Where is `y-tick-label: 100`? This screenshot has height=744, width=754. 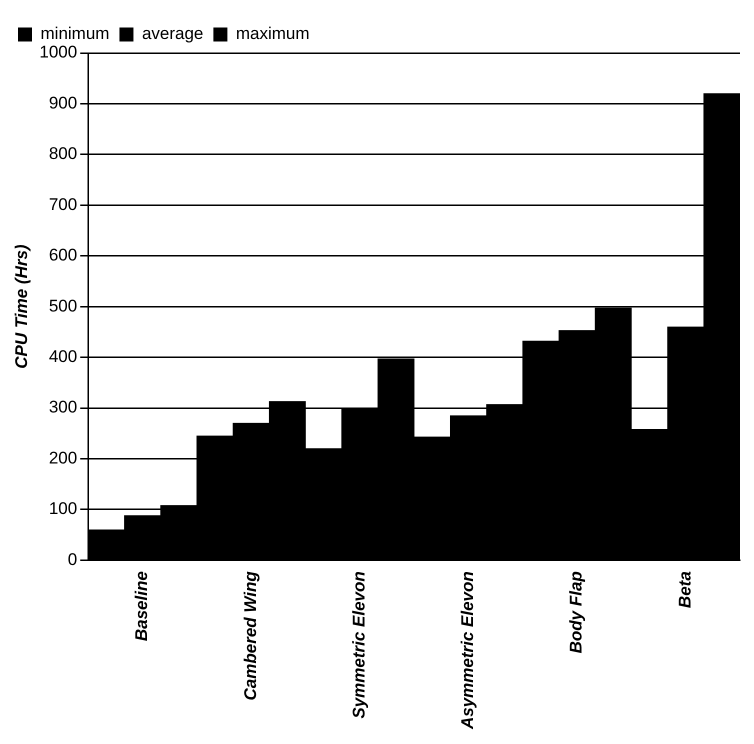 y-tick-label: 100 is located at coordinates (63, 508).